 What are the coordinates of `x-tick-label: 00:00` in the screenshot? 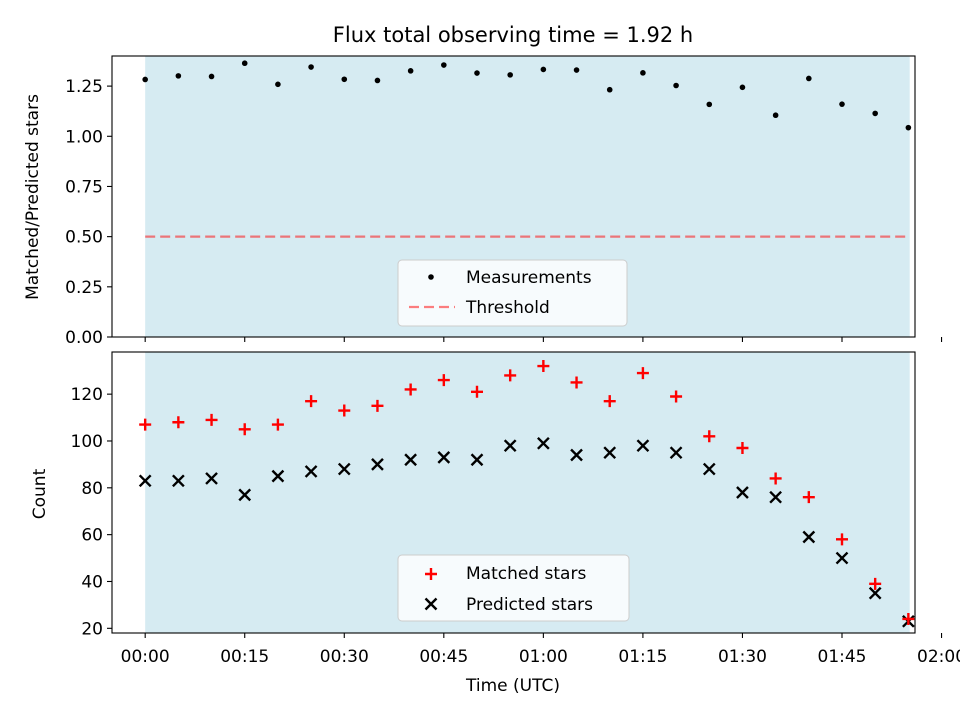 It's located at (145, 657).